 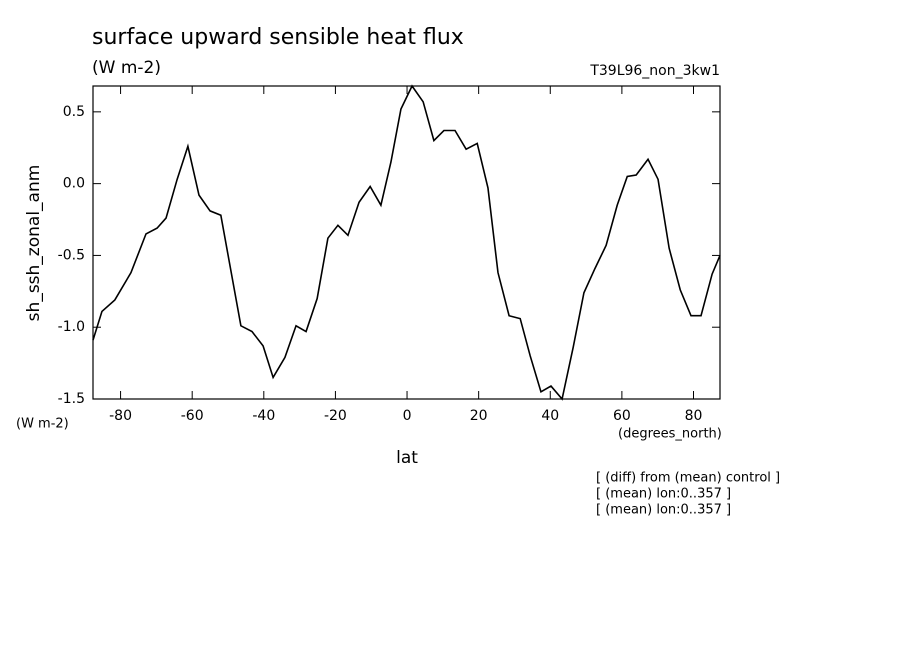 What do you see at coordinates (34, 243) in the screenshot?
I see `y-axis-label: sh_ssh_zonal_anm` at bounding box center [34, 243].